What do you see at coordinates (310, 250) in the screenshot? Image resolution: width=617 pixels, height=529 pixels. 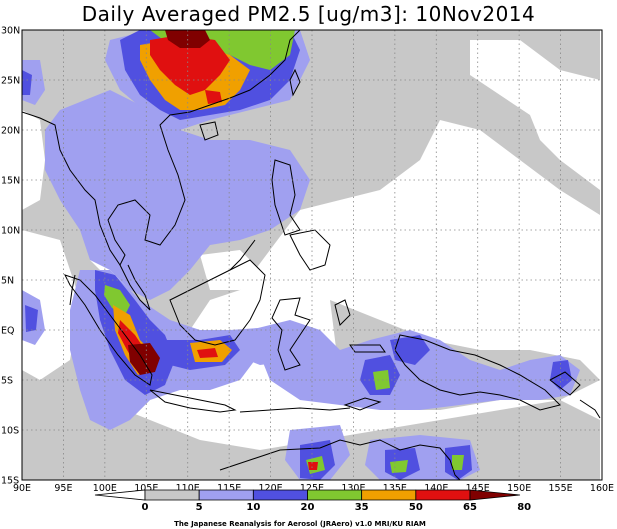 I see `coastline-visayas-mindanao` at bounding box center [310, 250].